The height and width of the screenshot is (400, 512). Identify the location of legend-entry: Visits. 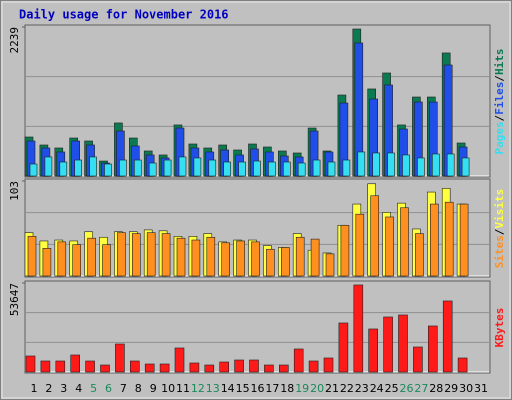
(499, 209).